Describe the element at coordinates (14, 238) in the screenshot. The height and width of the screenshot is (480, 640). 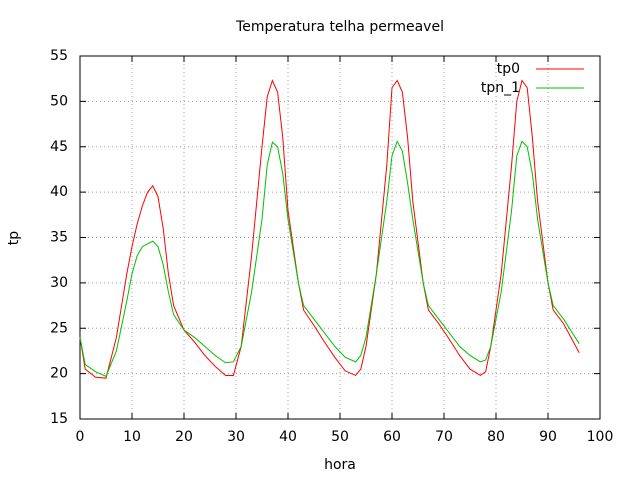
I see `y-axis-label: tp` at that location.